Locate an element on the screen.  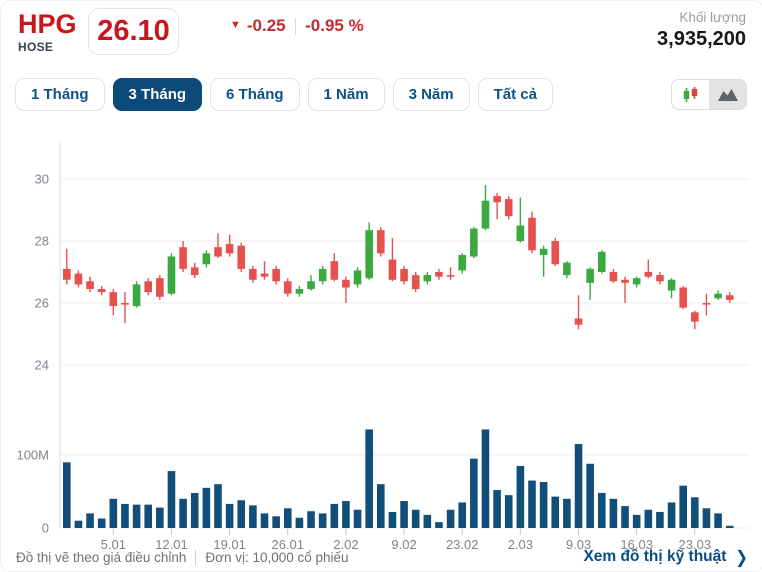
area-view-button is located at coordinates (727, 94).